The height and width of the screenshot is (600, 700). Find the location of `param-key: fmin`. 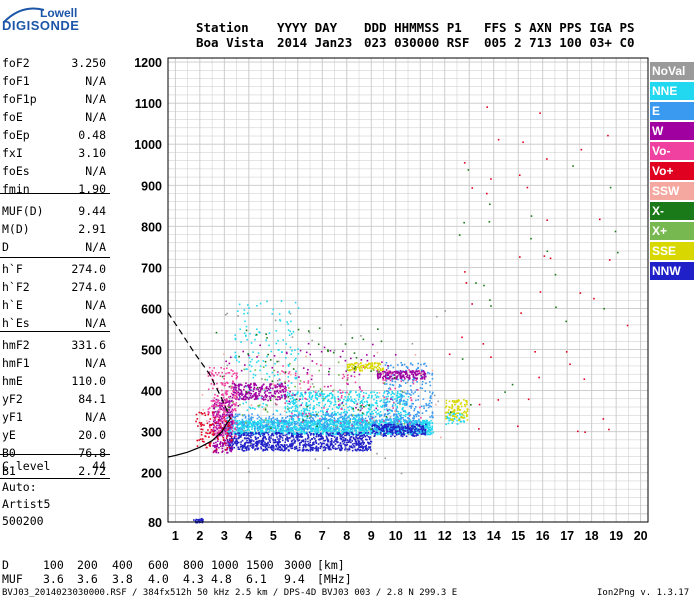

param-key: fmin is located at coordinates (16, 189).